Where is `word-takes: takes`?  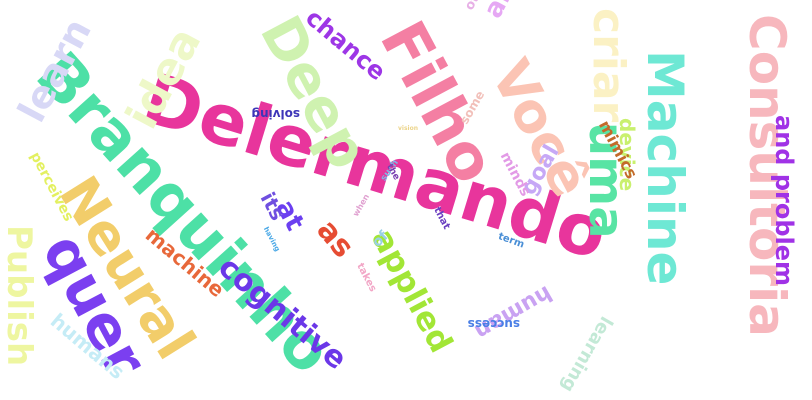 word-takes: takes is located at coordinates (366, 277).